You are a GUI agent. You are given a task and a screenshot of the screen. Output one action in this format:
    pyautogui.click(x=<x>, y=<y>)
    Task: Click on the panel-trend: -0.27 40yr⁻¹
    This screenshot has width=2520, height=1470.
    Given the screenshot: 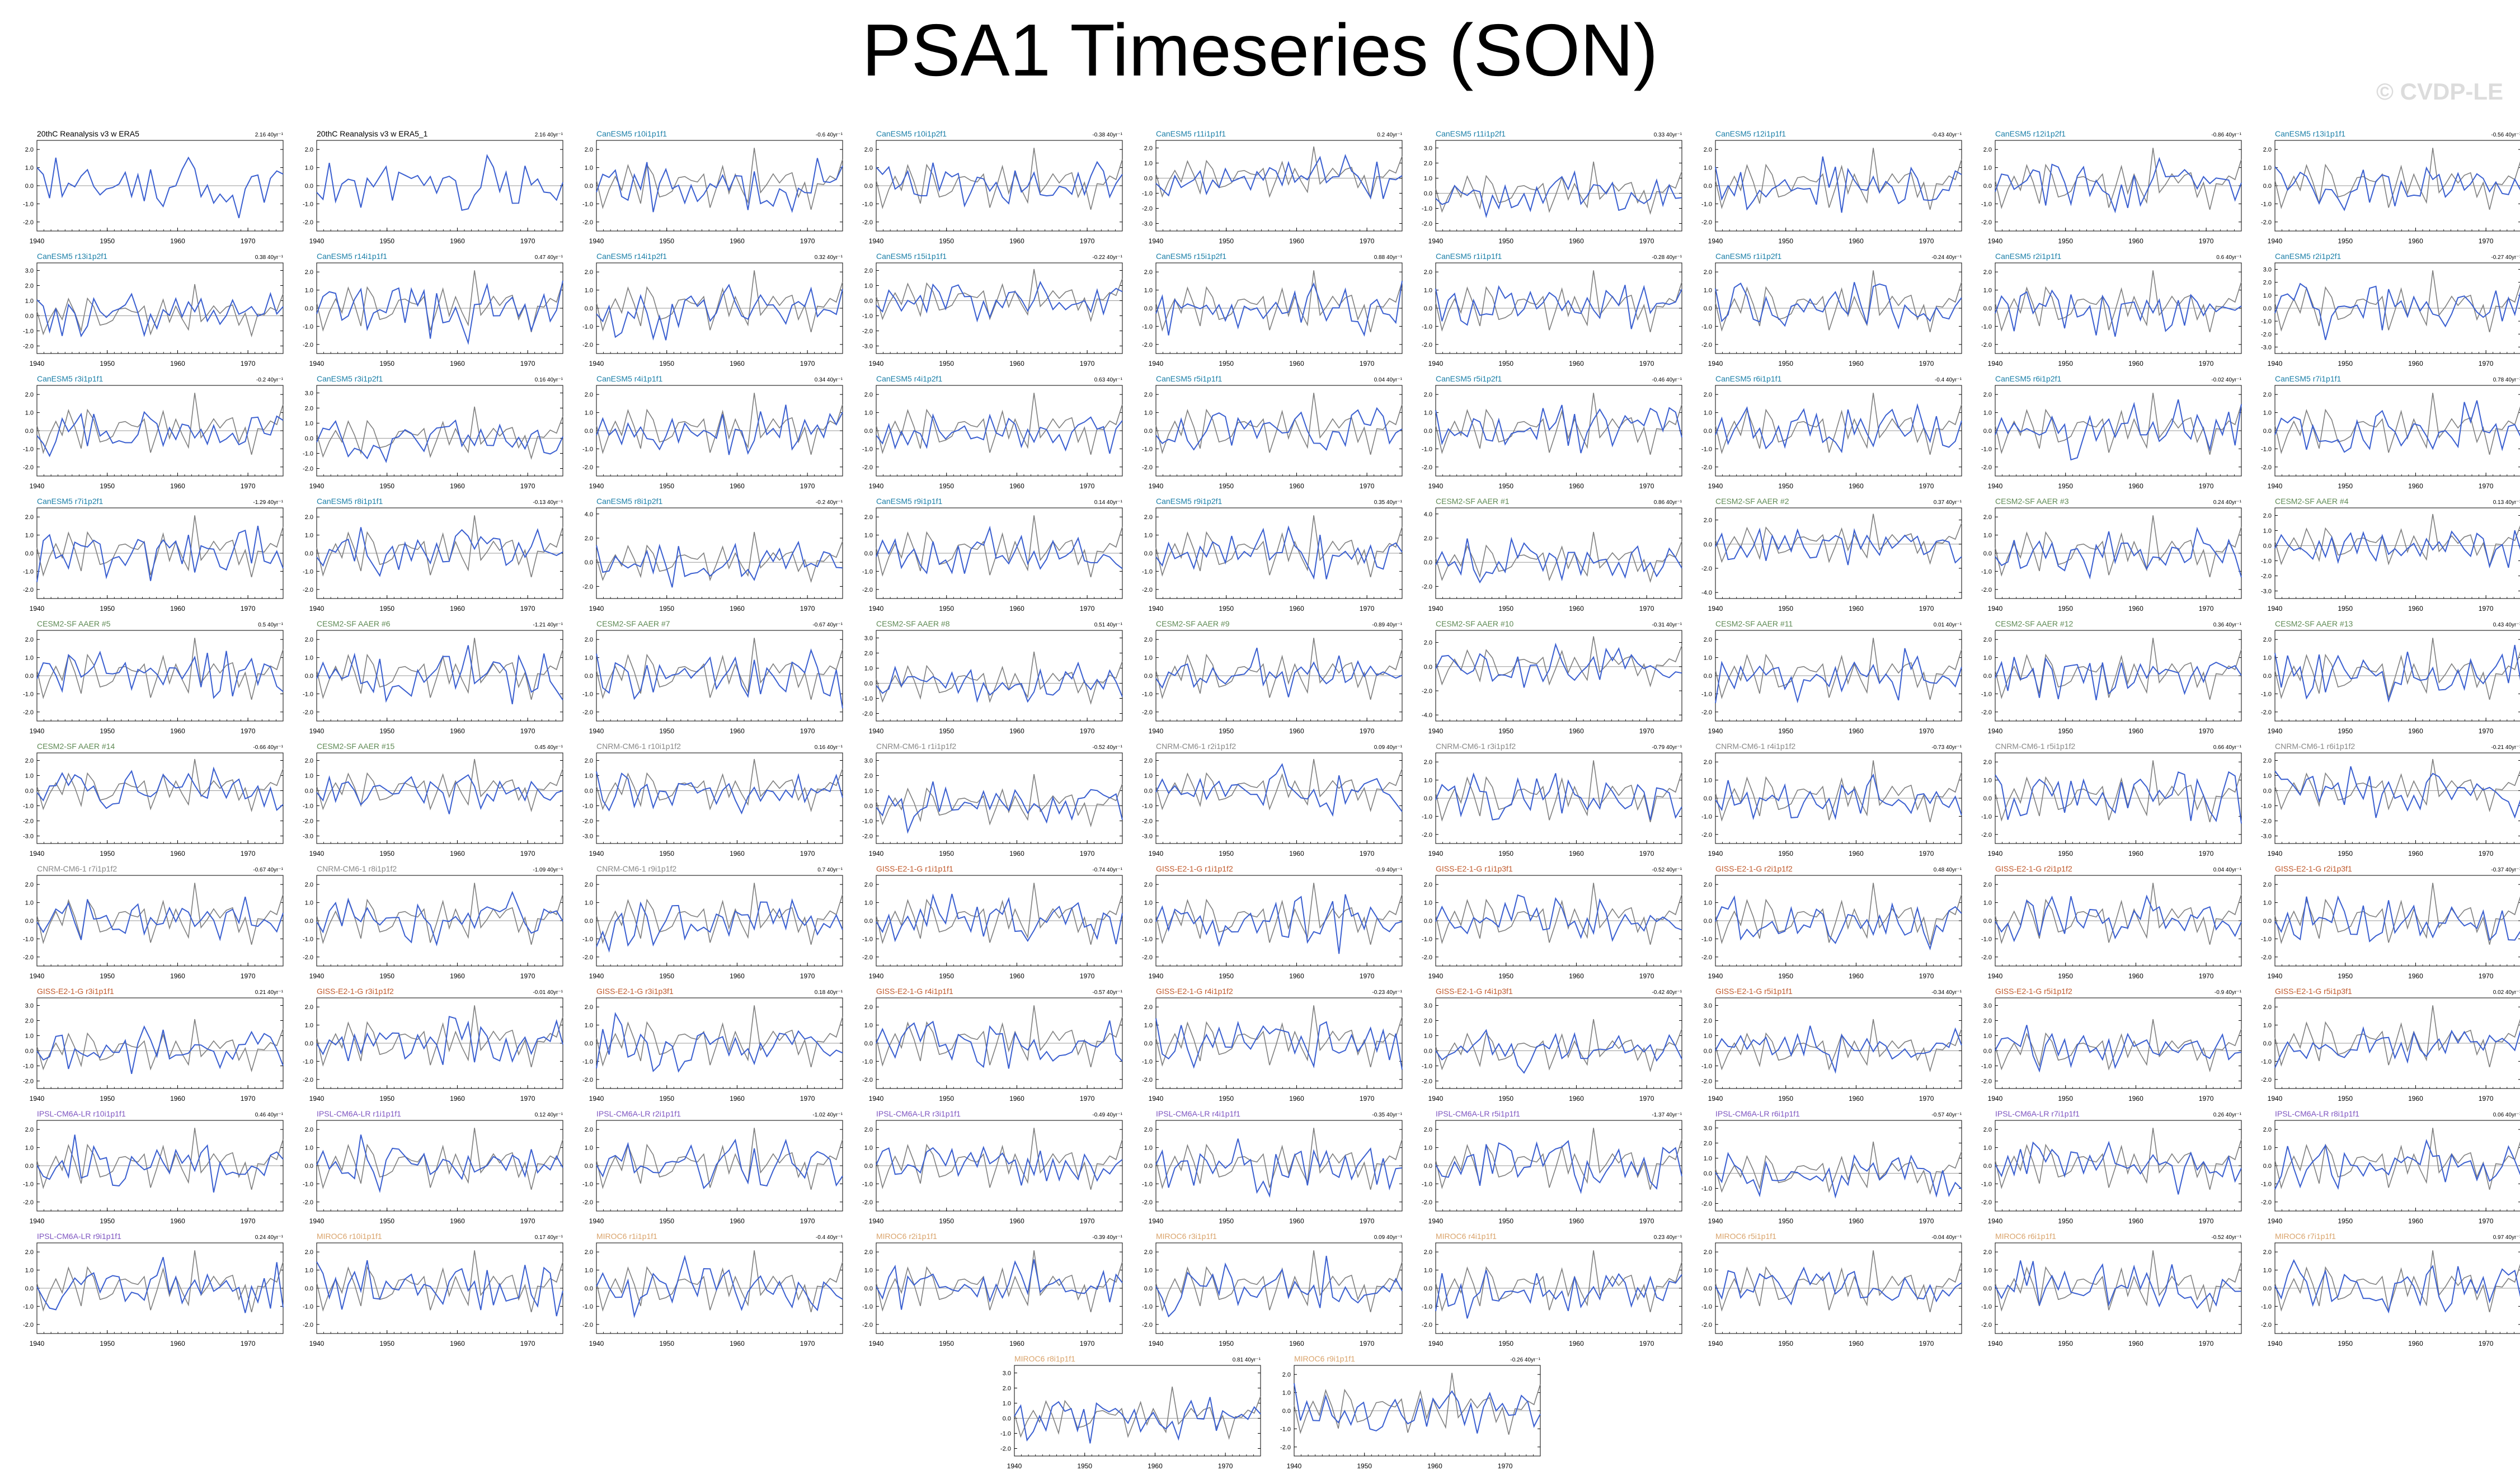 What is the action you would take?
    pyautogui.click(x=2506, y=258)
    